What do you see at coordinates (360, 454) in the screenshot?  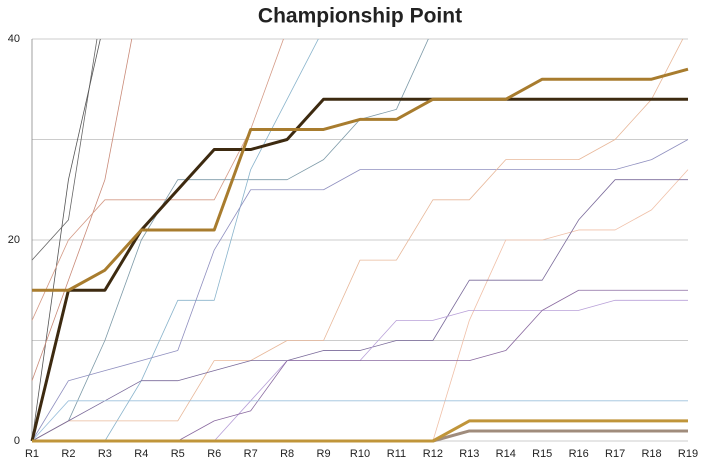 I see `x-tick-label: R10` at bounding box center [360, 454].